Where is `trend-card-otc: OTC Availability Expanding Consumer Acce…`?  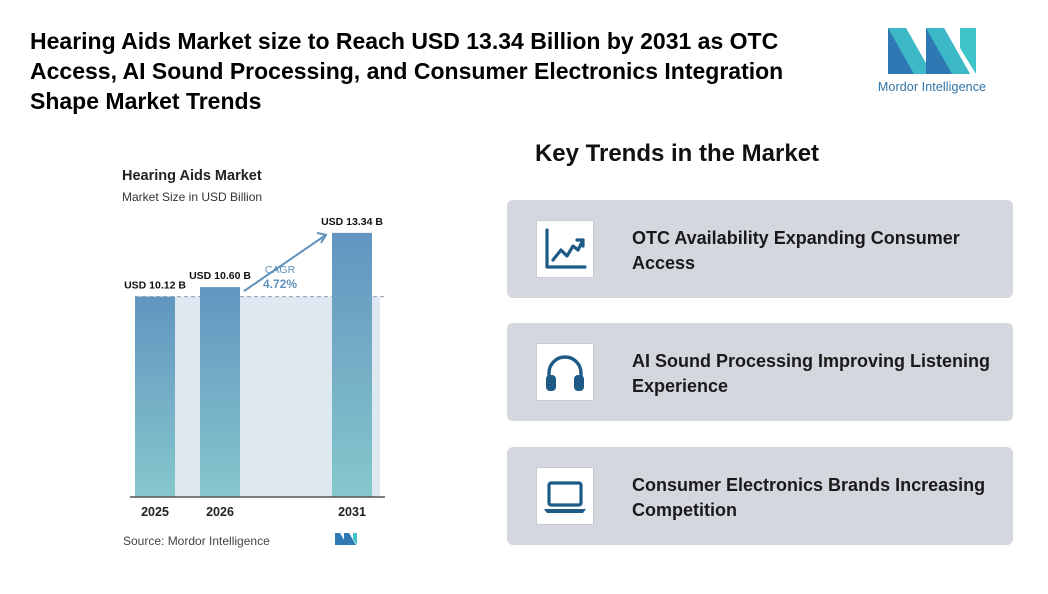 trend-card-otc: OTC Availability Expanding Consumer Acce… is located at coordinates (760, 249).